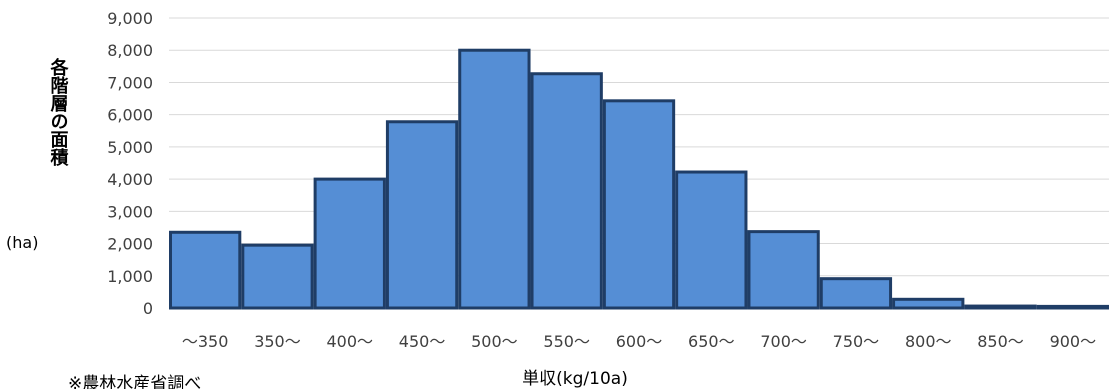 Image resolution: width=1109 pixels, height=389 pixels. What do you see at coordinates (130, 115) in the screenshot?
I see `y-tick-label: 6,000` at bounding box center [130, 115].